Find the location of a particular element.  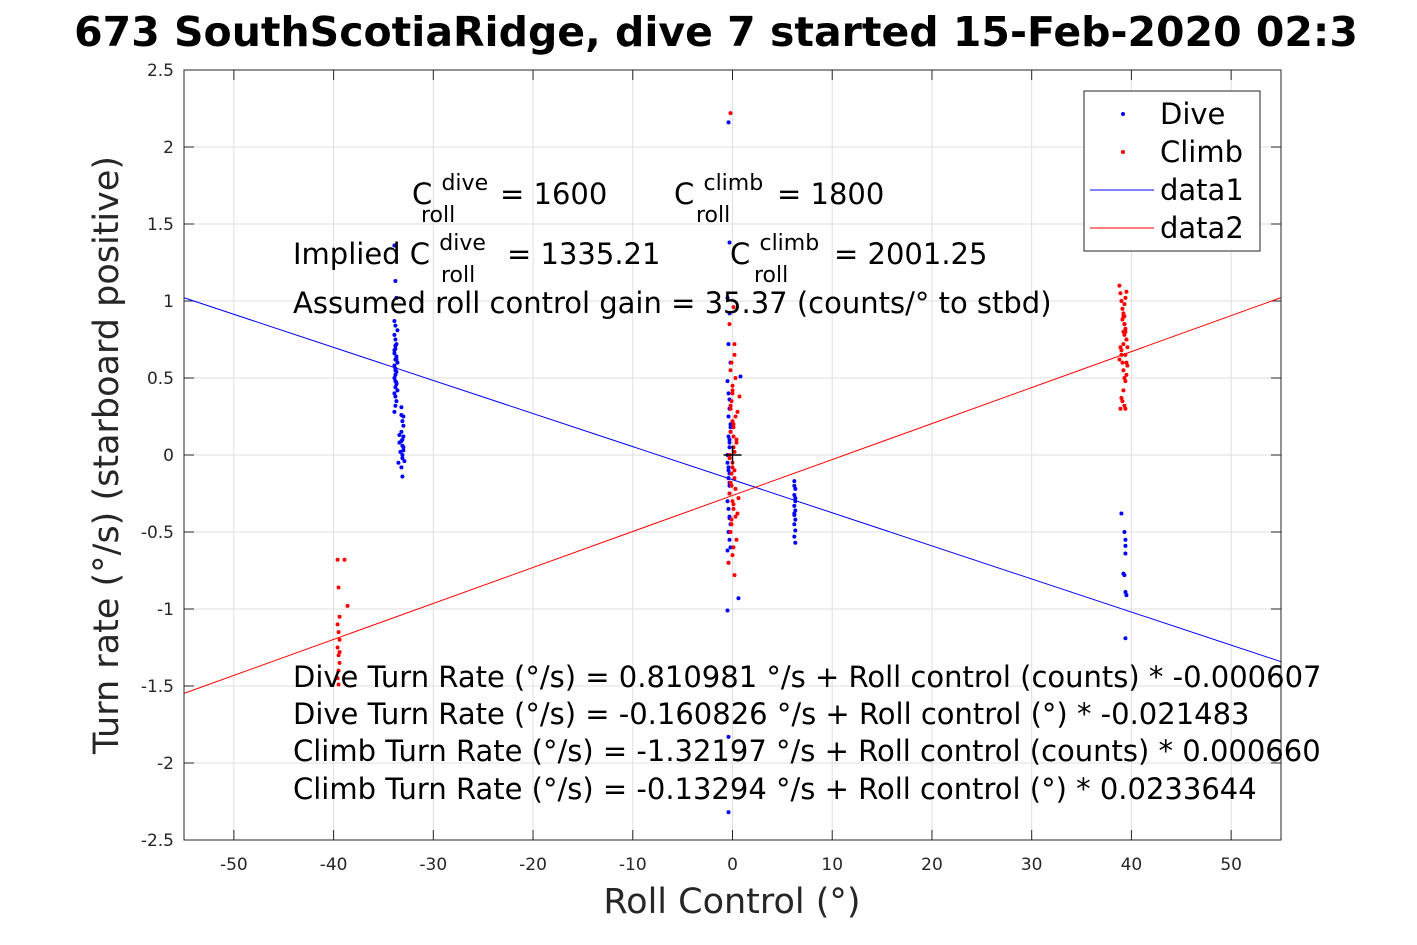

x-tick-label: 30 is located at coordinates (1032, 865).